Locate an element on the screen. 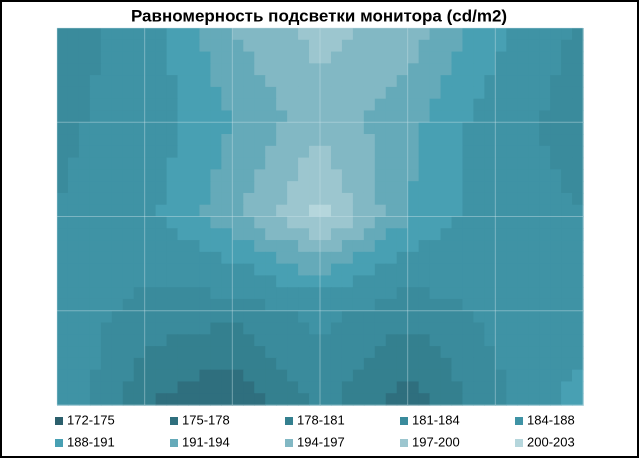 The width and height of the screenshot is (639, 458). chart-title: Равномерность подсветки монитора (cd/m2) is located at coordinates (319, 15).